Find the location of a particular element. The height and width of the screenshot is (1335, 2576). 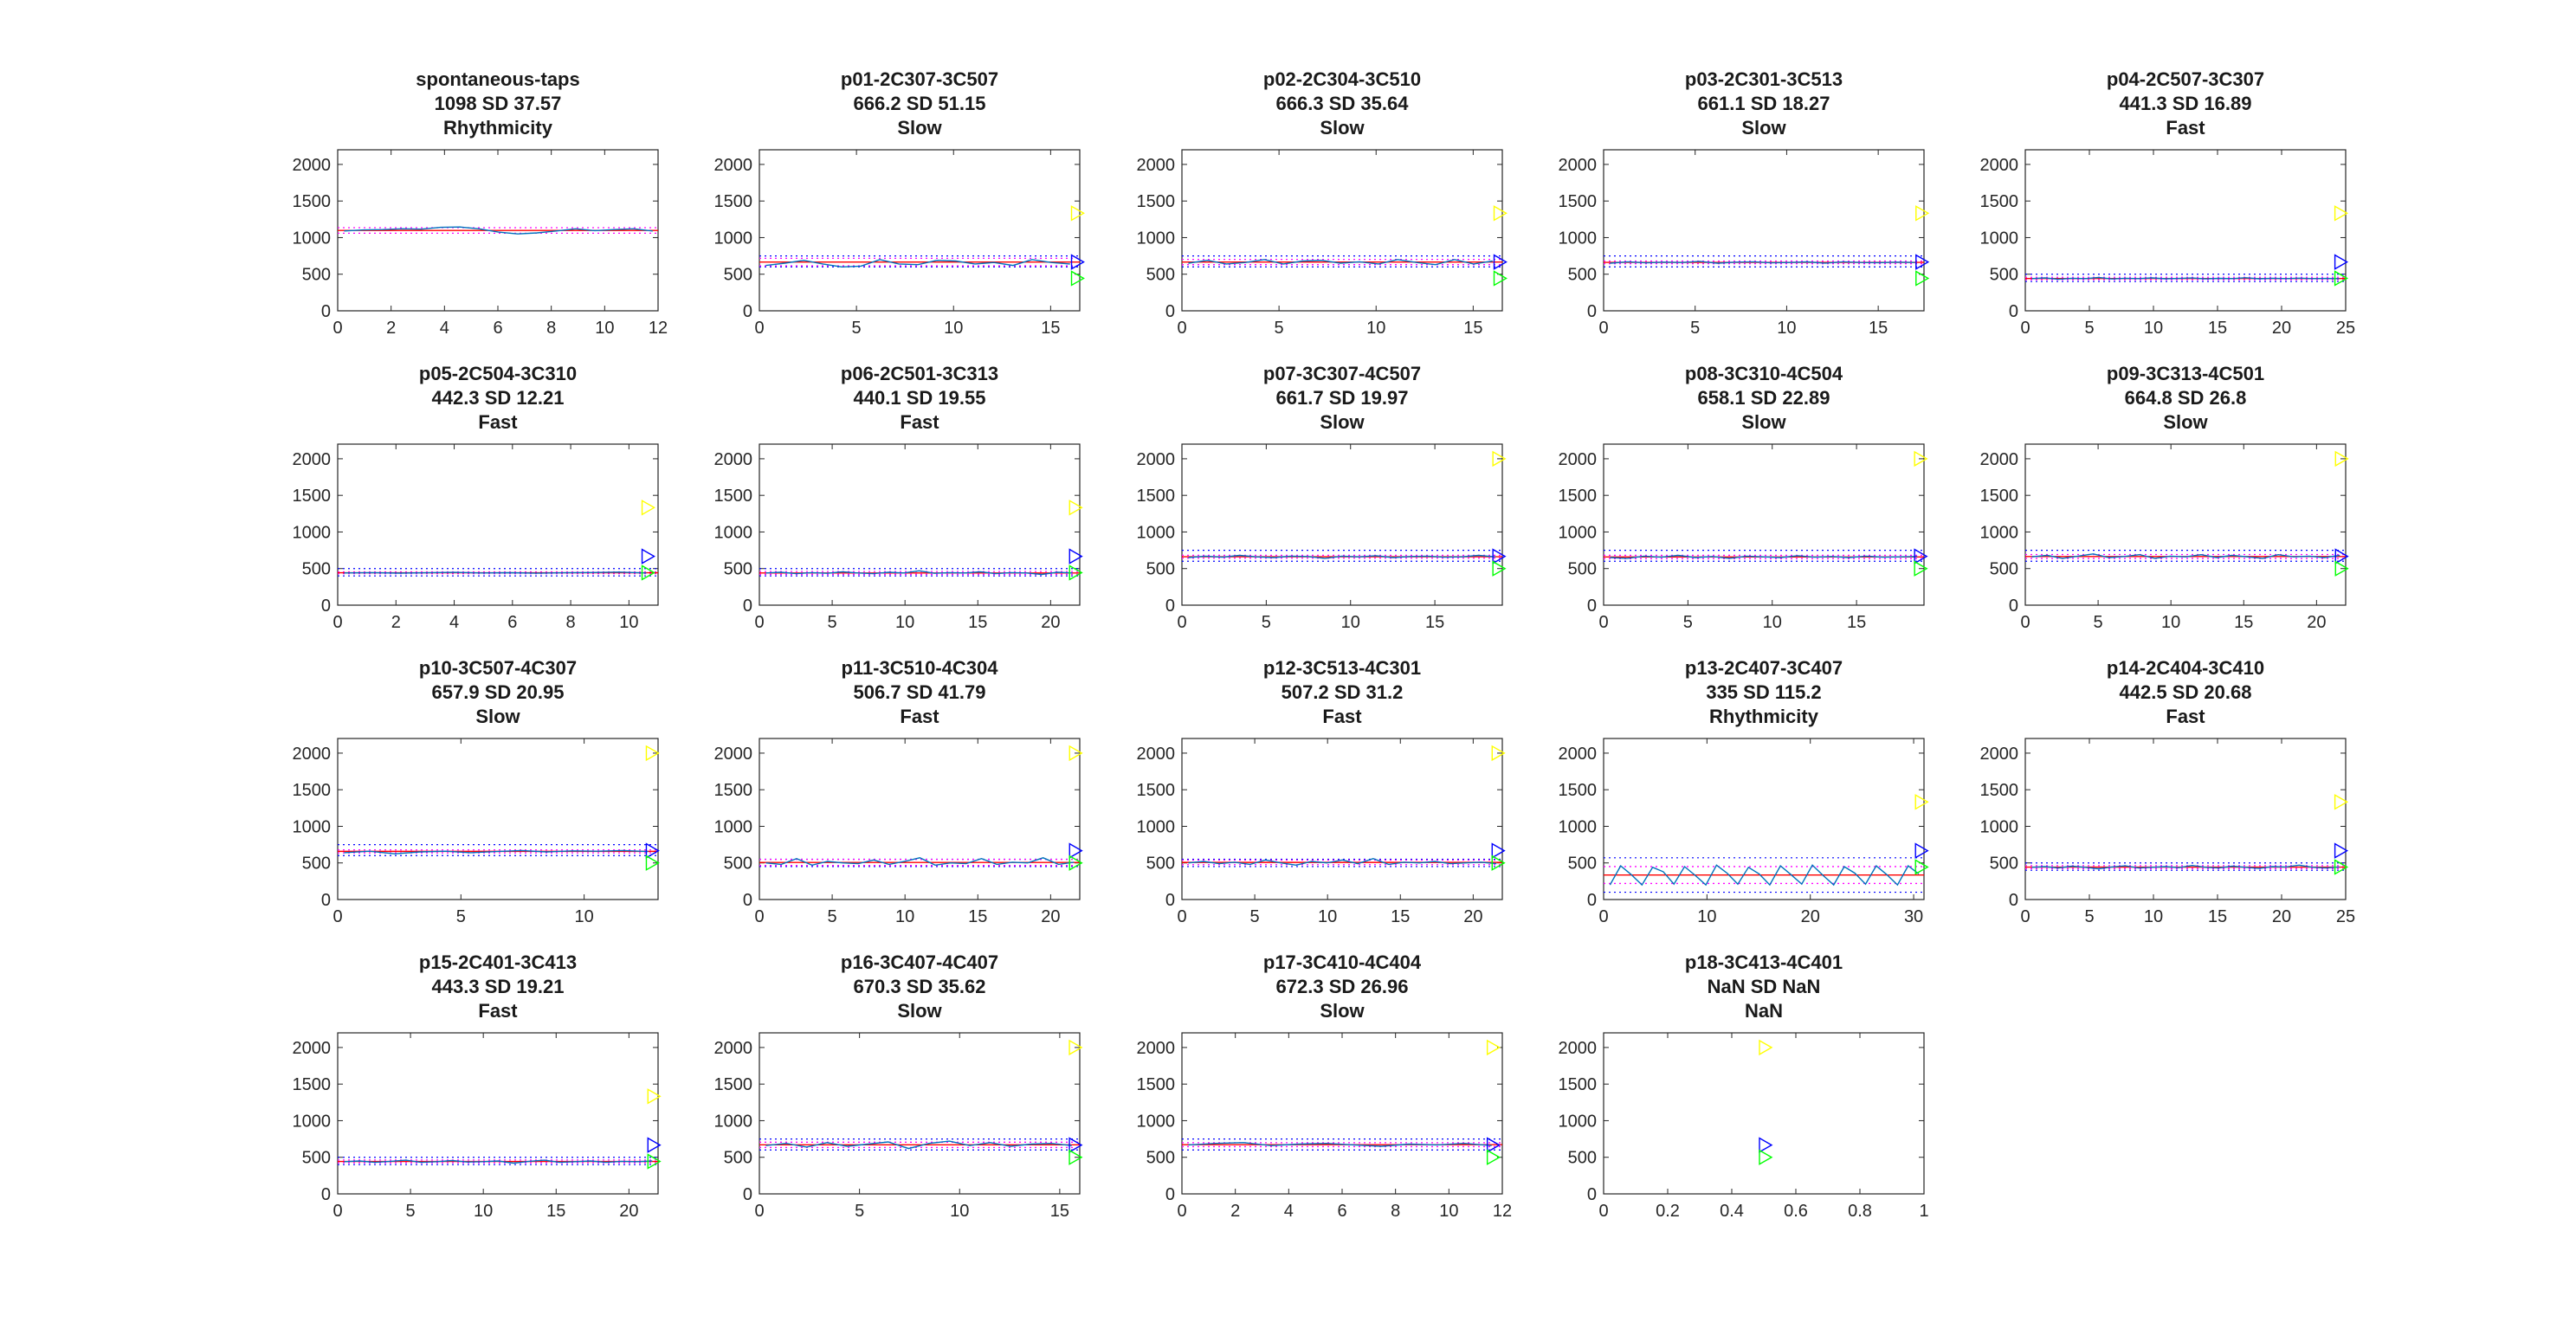

subplot-subtitle: NaN SD NaN is located at coordinates (1764, 987).